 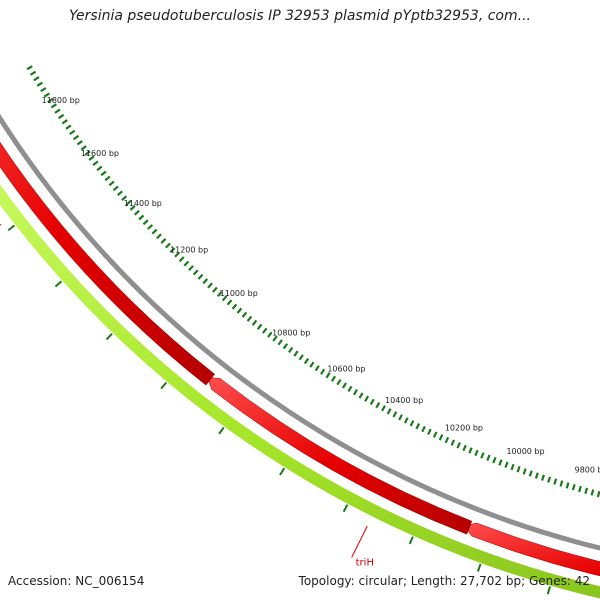 I want to click on gene-label: triH, so click(x=365, y=562).